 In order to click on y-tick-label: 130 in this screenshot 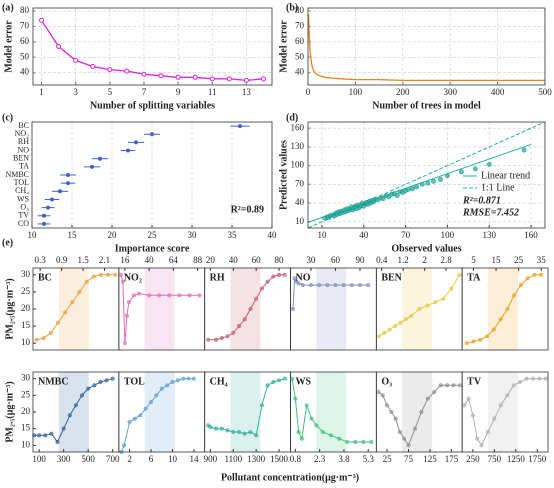, I will do `click(298, 146)`.